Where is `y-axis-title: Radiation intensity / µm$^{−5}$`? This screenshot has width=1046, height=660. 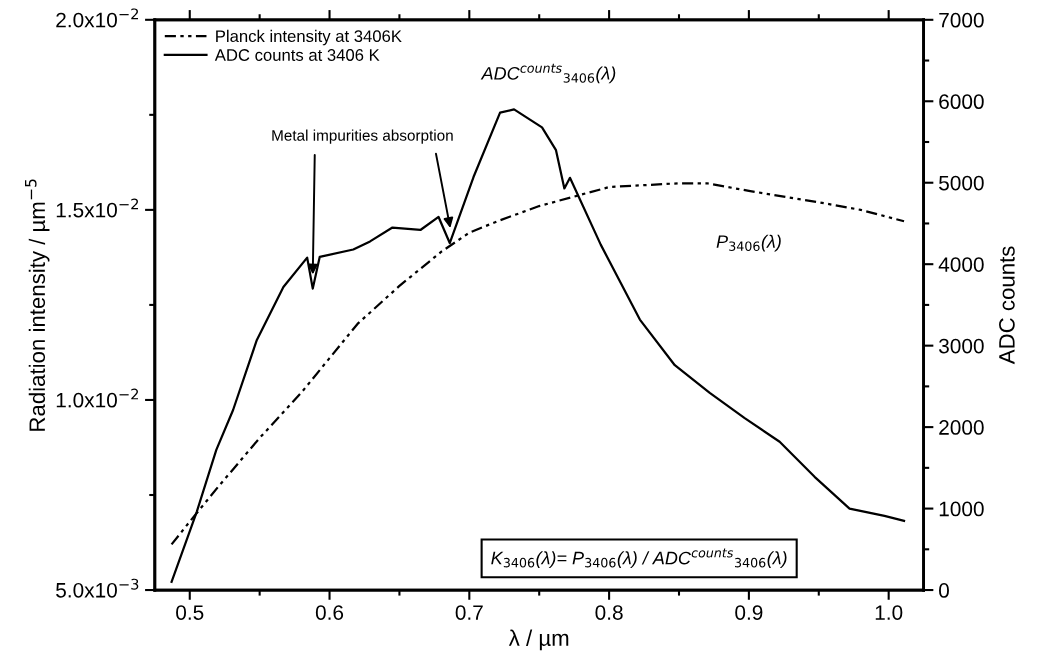 y-axis-title: Radiation intensity / µm$^{−5}$ is located at coordinates (37, 305).